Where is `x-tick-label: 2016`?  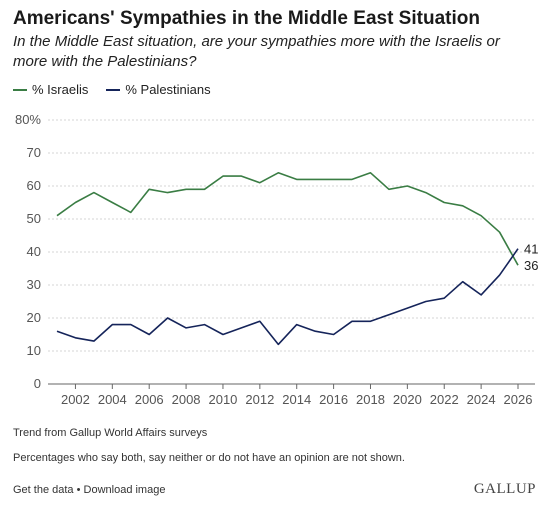
x-tick-label: 2016 is located at coordinates (333, 399).